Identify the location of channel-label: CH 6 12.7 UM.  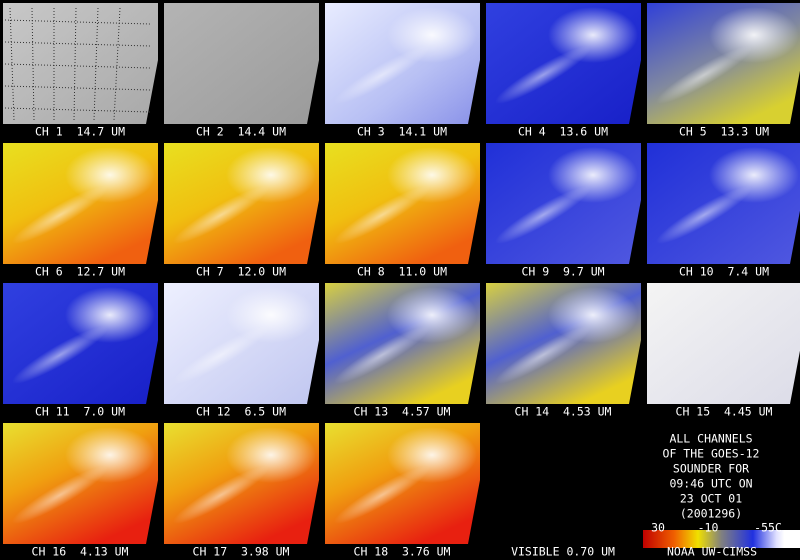
(80, 272).